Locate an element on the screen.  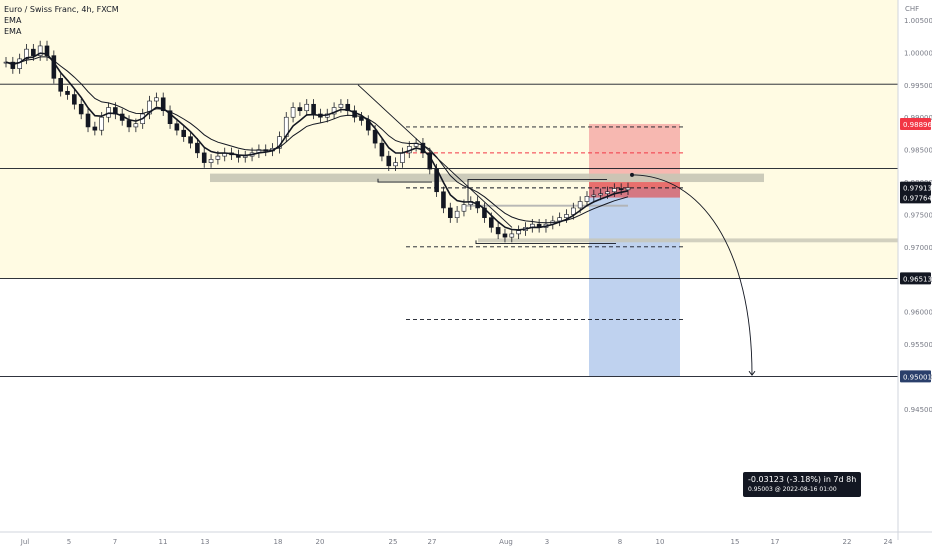
price-tag-label: 0.97764 is located at coordinates (917, 198).